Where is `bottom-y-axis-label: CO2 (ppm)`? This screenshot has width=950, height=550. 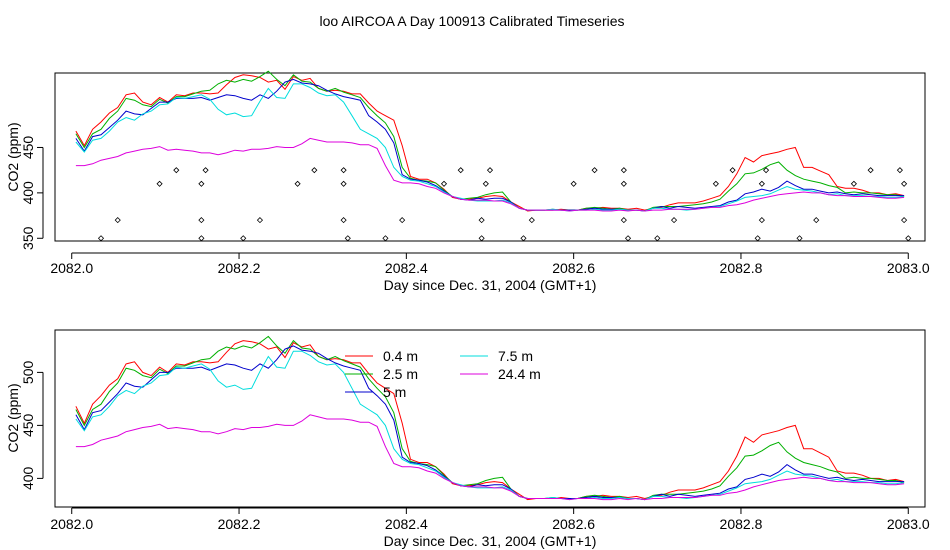 bottom-y-axis-label: CO2 (ppm) is located at coordinates (13, 417).